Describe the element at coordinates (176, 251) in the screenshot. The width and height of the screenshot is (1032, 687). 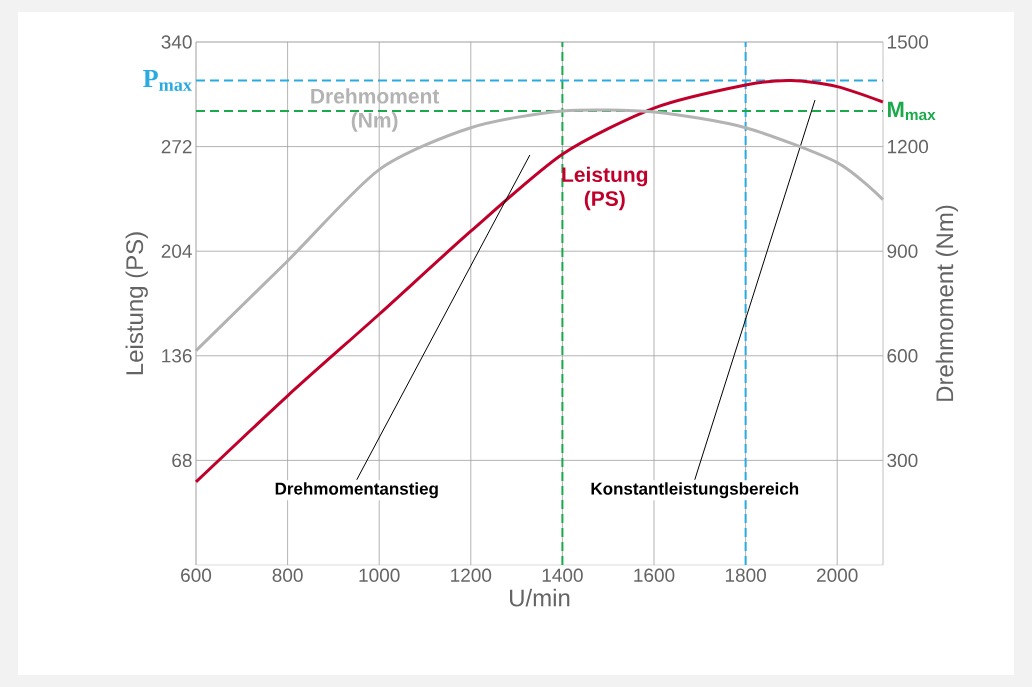
I see `y-tick-label: 204` at that location.